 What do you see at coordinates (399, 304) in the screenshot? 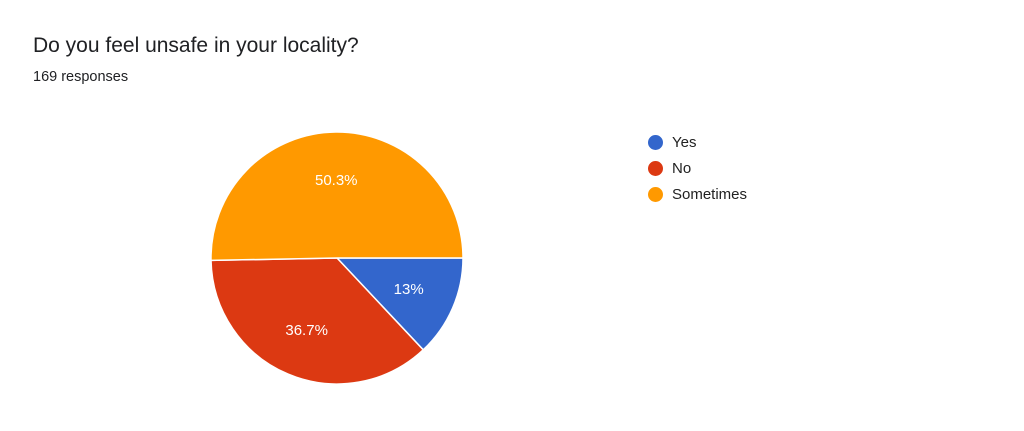
I see `pie-slice-yes` at bounding box center [399, 304].